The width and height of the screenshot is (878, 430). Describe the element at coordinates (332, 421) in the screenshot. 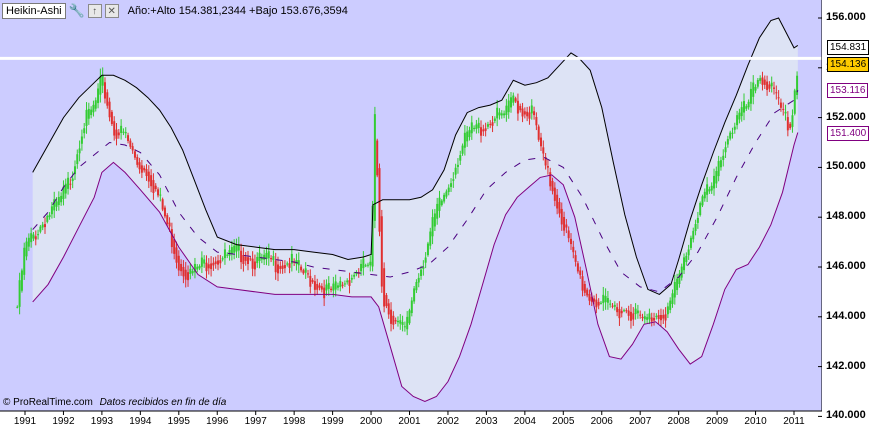

I see `x-tick-label: 1999` at that location.